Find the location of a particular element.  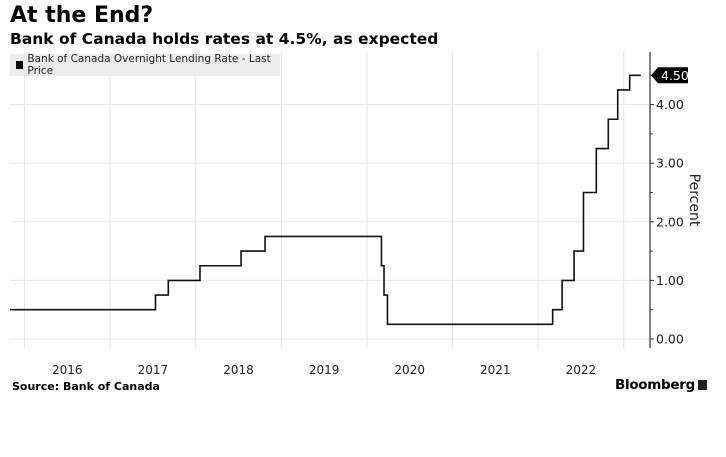

bloomberg-logo: Bloomberg is located at coordinates (661, 385).